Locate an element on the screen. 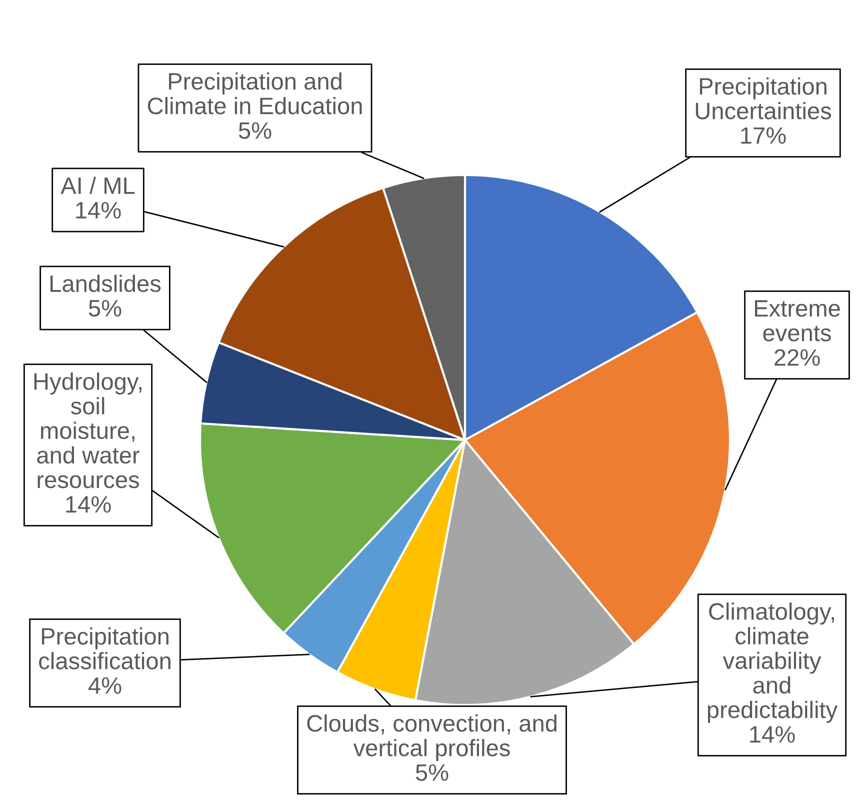 This screenshot has height=807, width=866. slice-label: Precipitation classification is located at coordinates (104, 648).